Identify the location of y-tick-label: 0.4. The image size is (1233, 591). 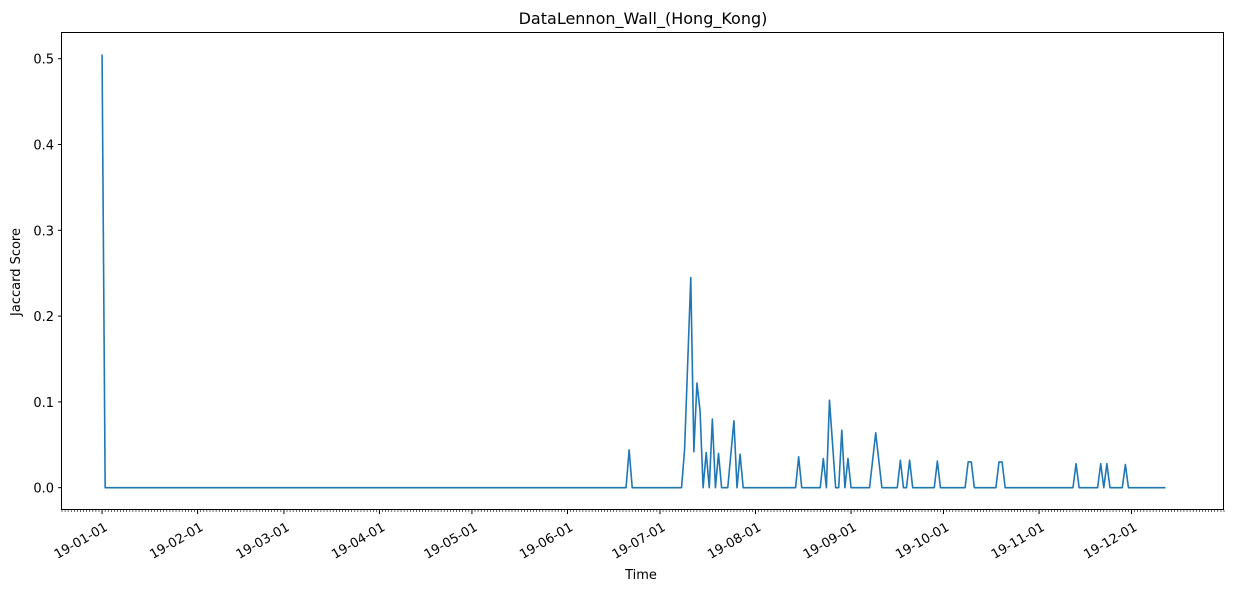
(43, 146).